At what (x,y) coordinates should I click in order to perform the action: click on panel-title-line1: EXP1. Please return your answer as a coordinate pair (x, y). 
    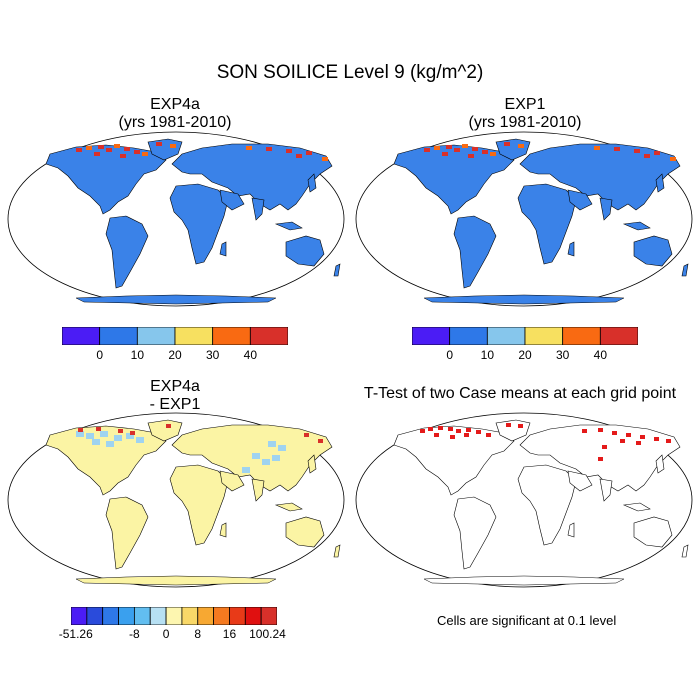
    Looking at the image, I should click on (525, 104).